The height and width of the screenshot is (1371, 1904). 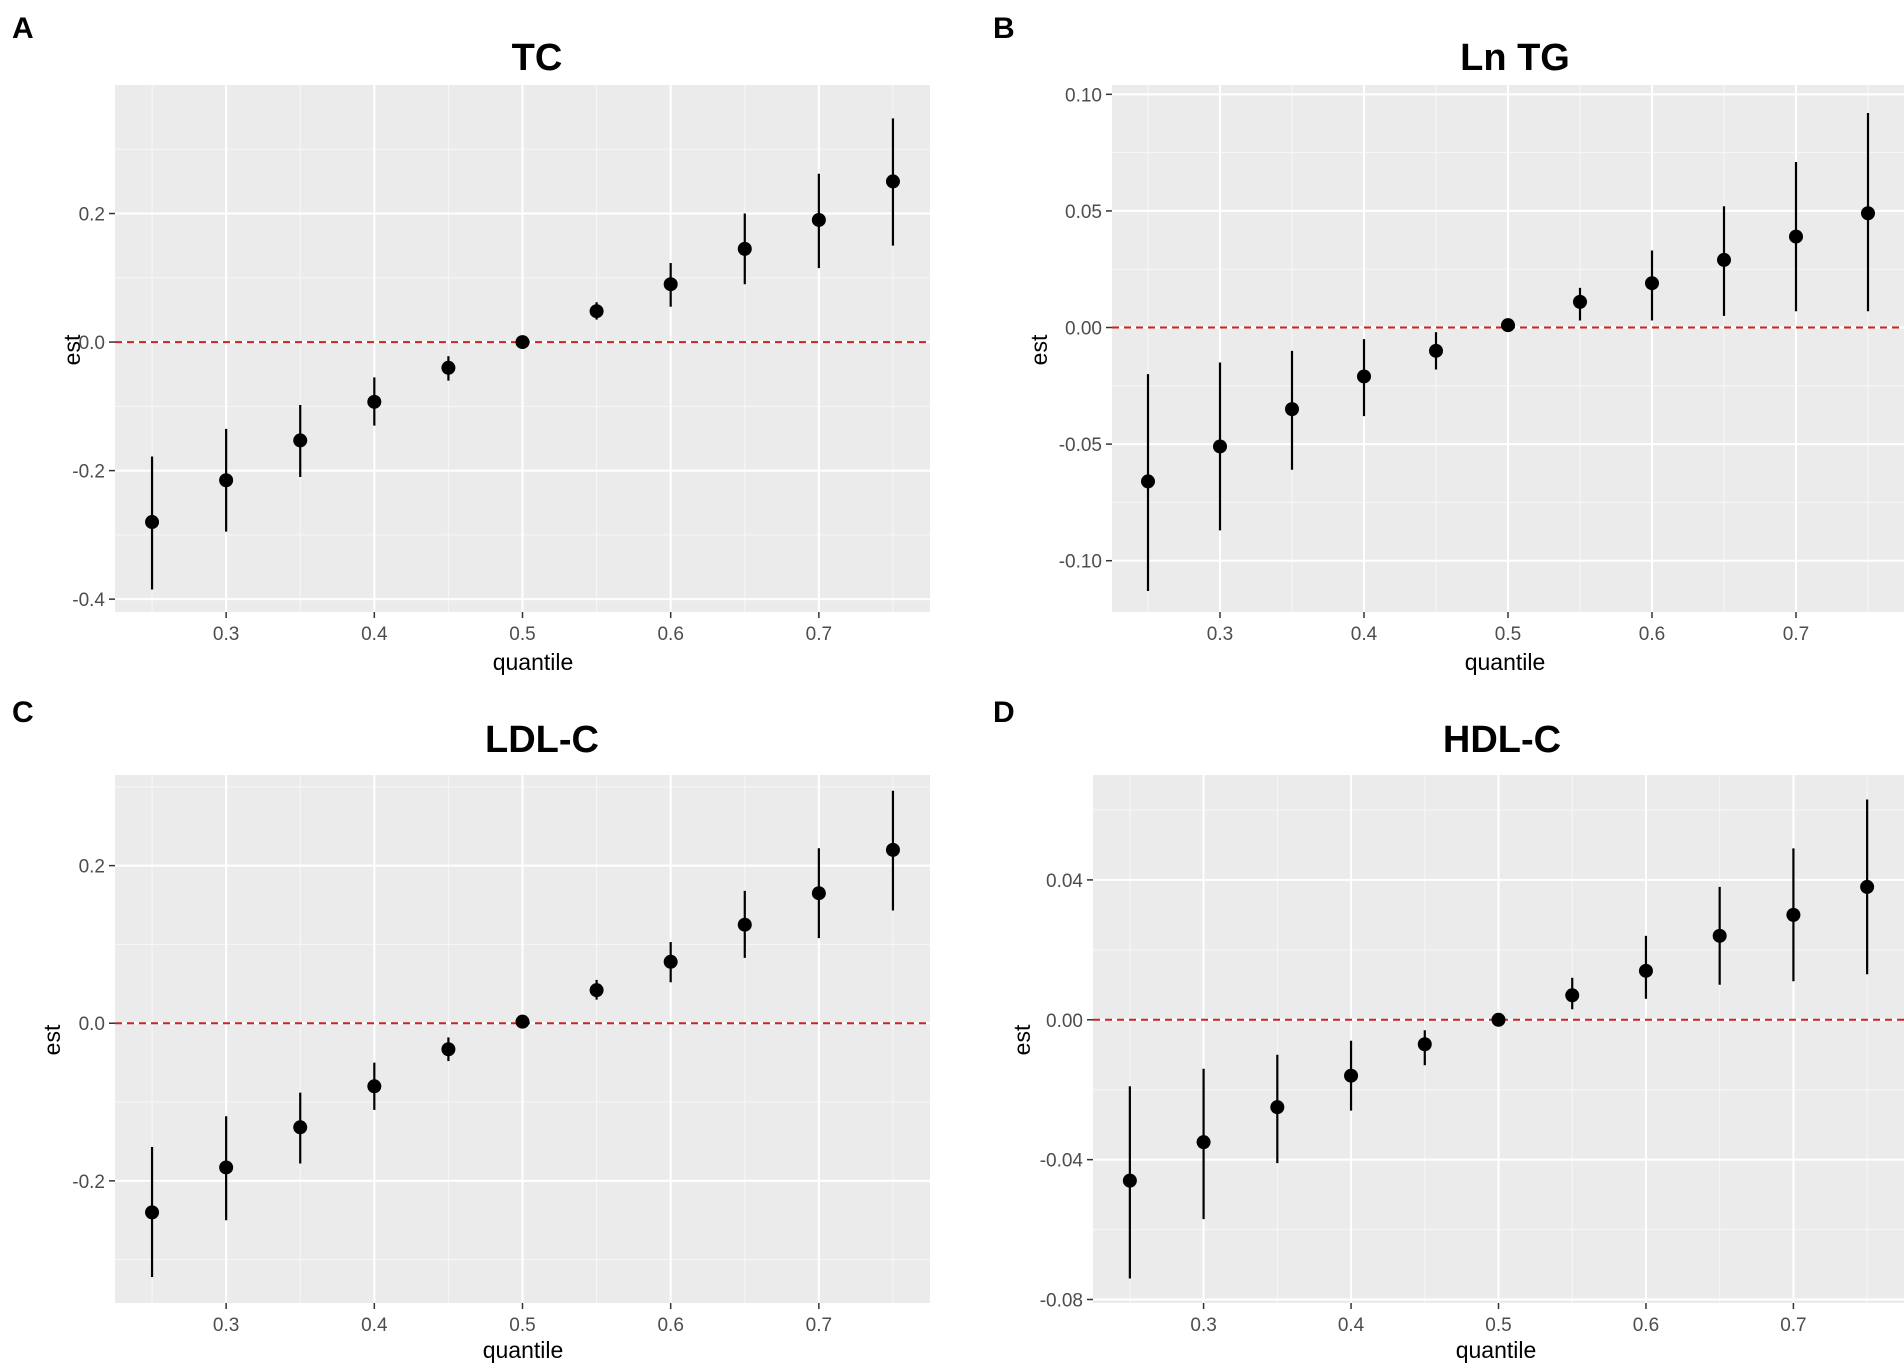 What do you see at coordinates (1062, 1161) in the screenshot?
I see `y-tick-label: -0.04` at bounding box center [1062, 1161].